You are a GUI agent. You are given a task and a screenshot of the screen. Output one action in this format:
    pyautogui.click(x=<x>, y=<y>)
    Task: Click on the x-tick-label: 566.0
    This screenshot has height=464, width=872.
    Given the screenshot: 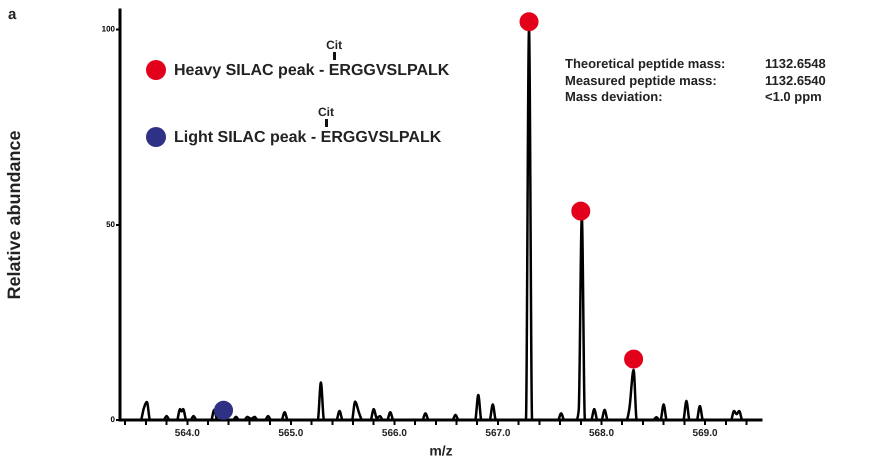 What is the action you would take?
    pyautogui.click(x=395, y=433)
    